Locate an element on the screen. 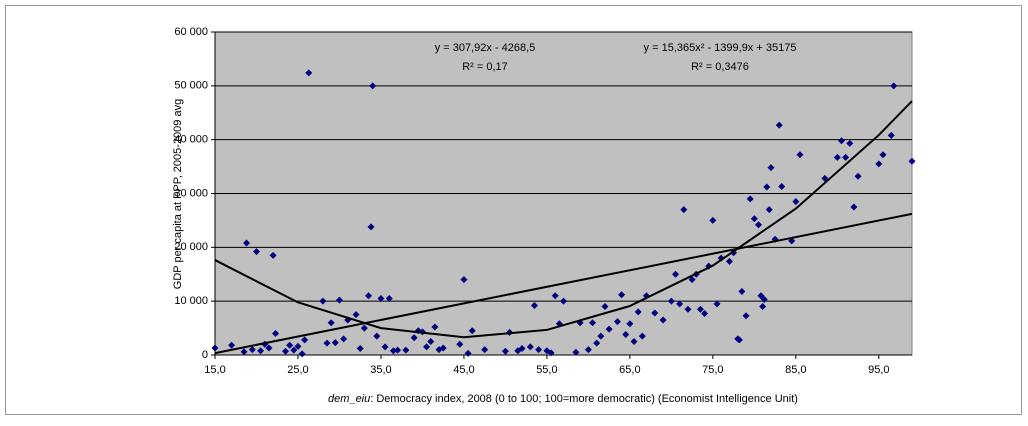  trend-r2: R² = 0,3476 is located at coordinates (720, 67).